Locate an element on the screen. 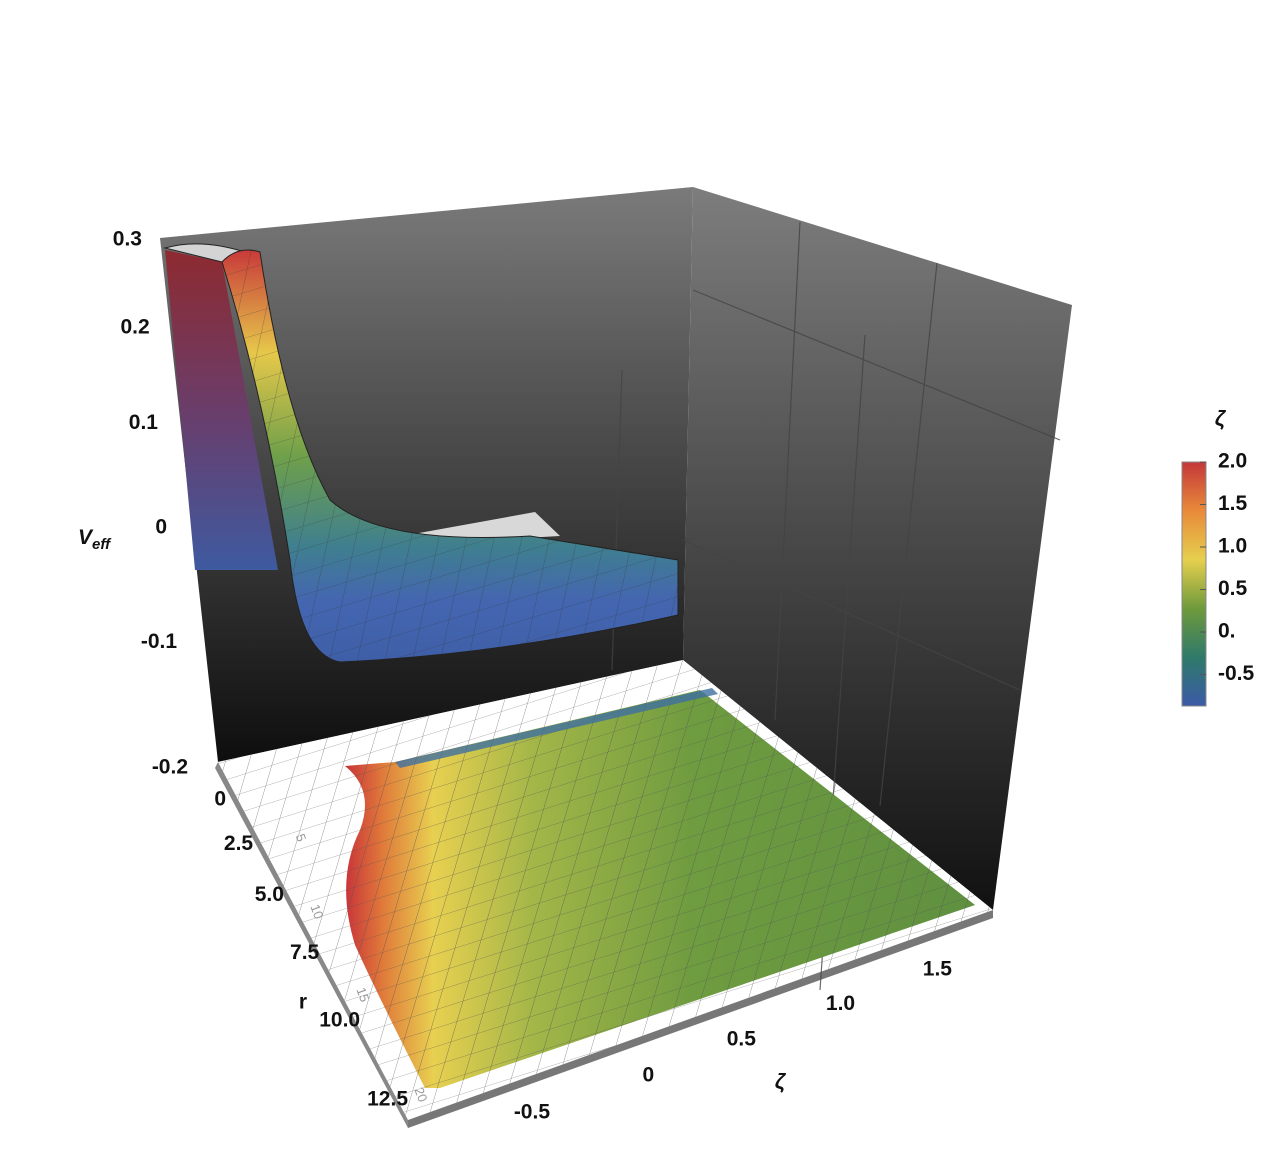 The width and height of the screenshot is (1282, 1156). z-tick-label: -0.2 is located at coordinates (170, 767).